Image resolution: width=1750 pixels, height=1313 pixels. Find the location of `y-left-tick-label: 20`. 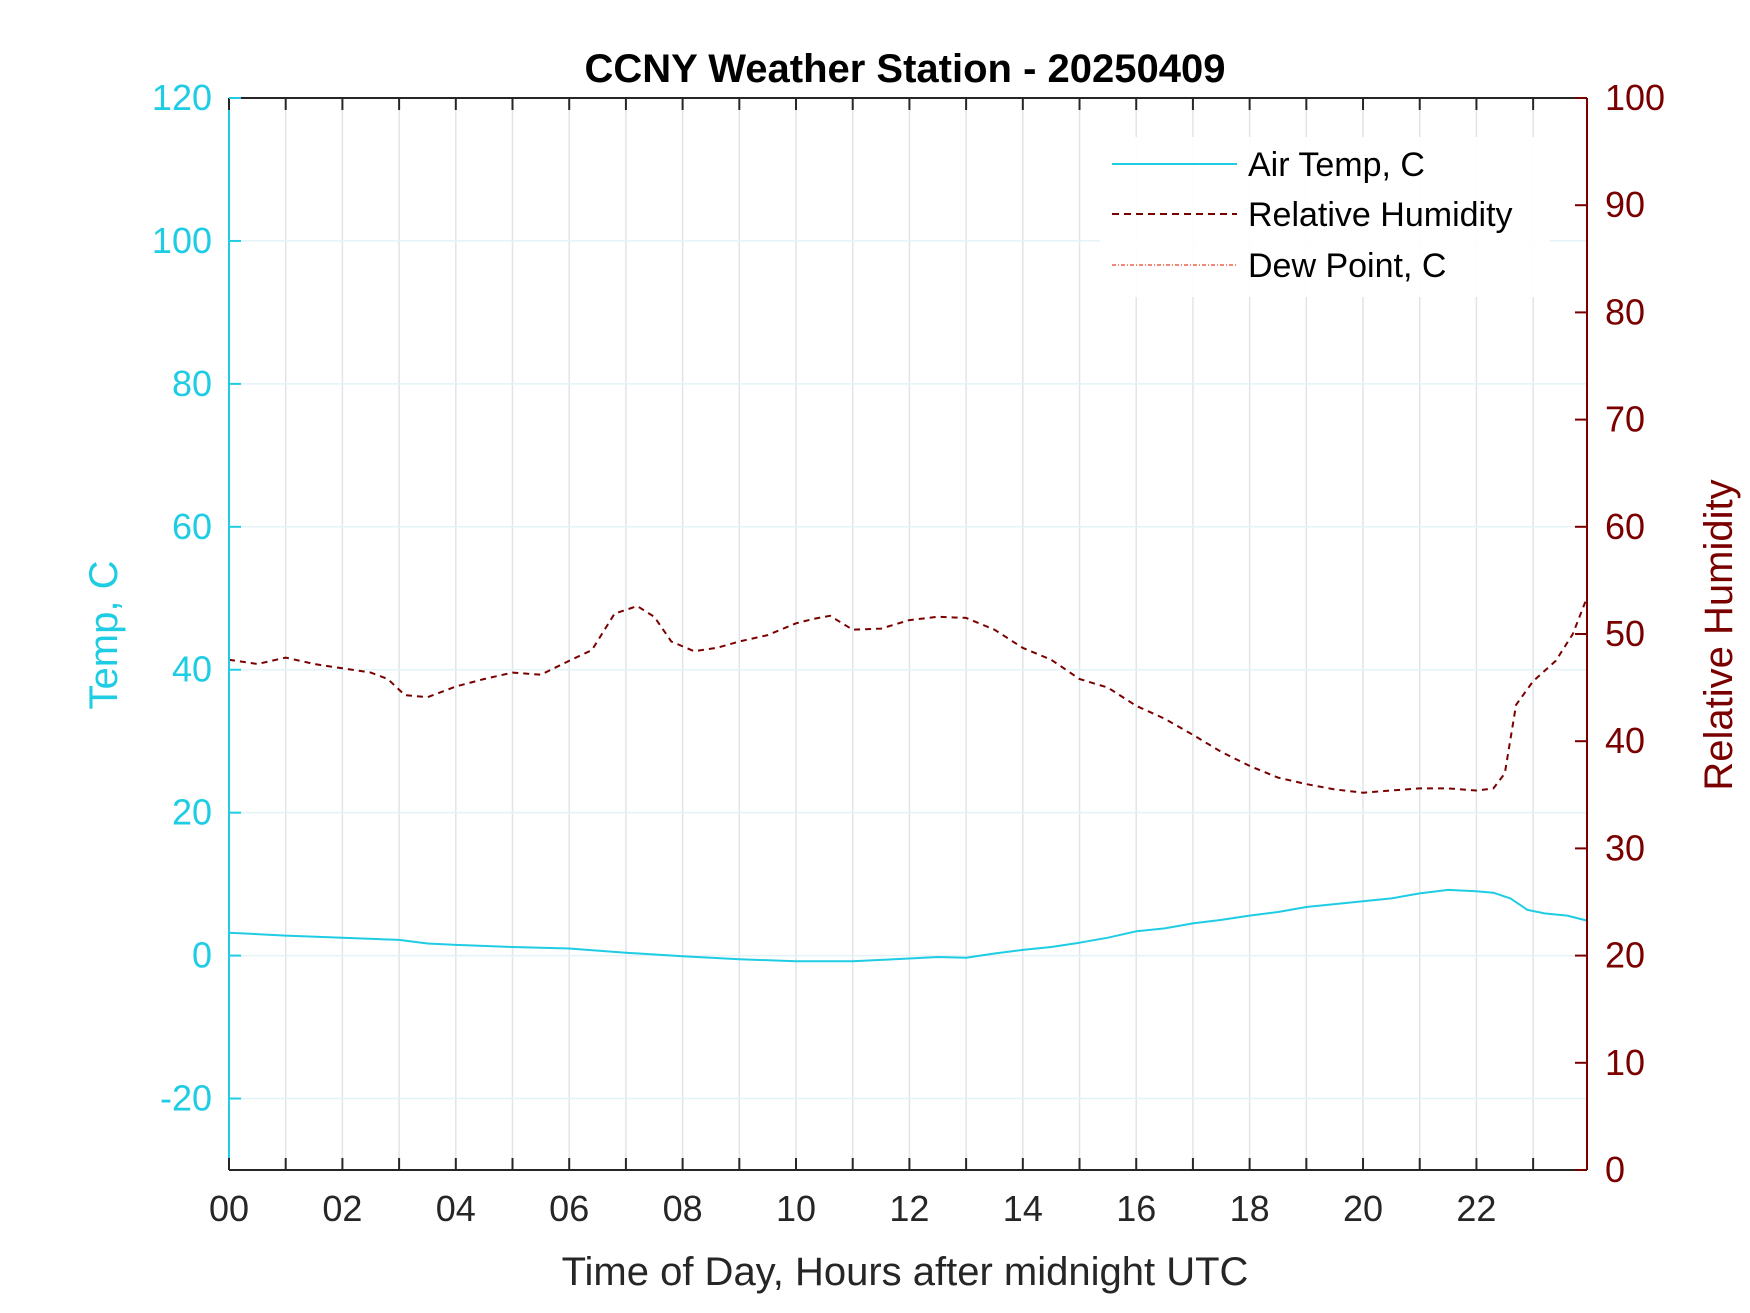

y-left-tick-label: 20 is located at coordinates (192, 812).